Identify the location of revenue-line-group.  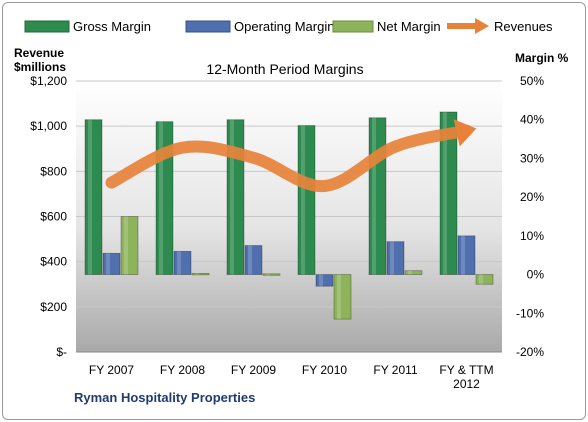
(291, 156).